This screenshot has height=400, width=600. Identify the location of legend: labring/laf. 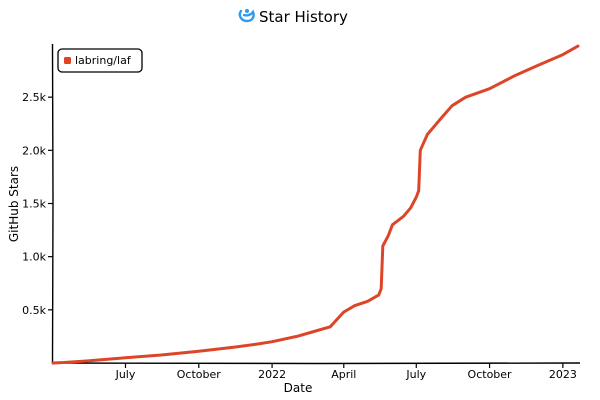
(100, 60).